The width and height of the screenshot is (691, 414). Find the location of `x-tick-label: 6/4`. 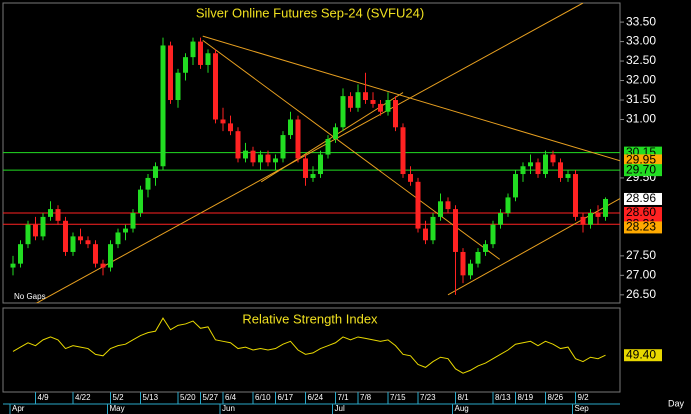

x-tick-label: 6/4 is located at coordinates (231, 397).